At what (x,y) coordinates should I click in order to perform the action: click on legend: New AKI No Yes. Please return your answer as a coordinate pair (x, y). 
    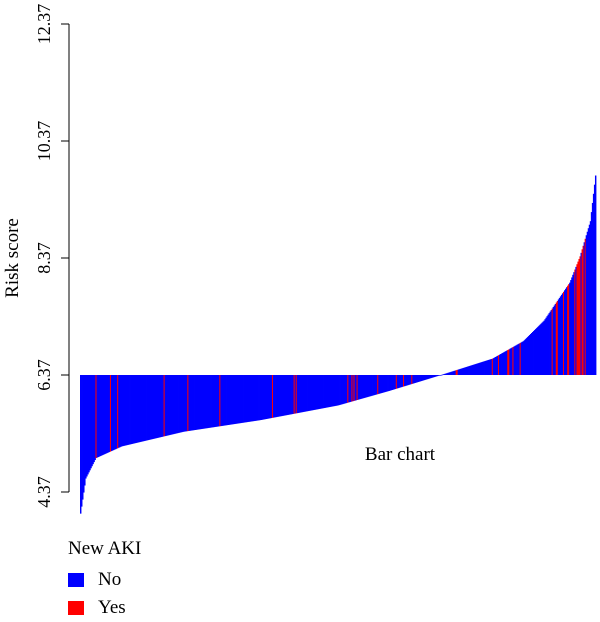
    Looking at the image, I should click on (104, 580).